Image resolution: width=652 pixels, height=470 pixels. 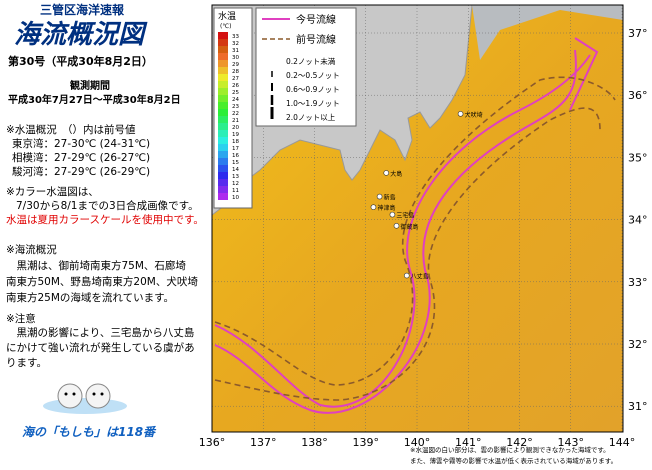 What do you see at coordinates (96, 266) in the screenshot?
I see `current-text: 黒潮は、御前埼南東方75M、石廊埼` at bounding box center [96, 266].